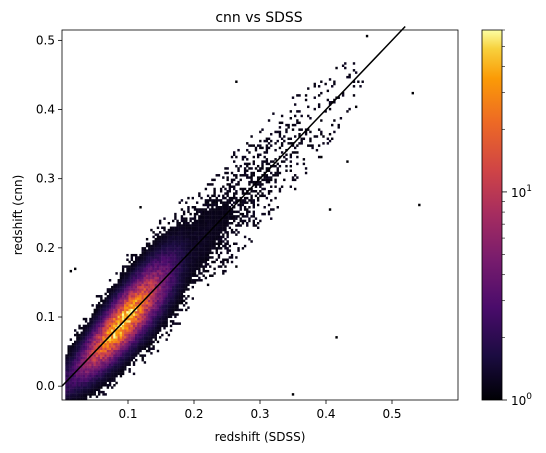 The image size is (546, 453). What do you see at coordinates (521, 400) in the screenshot?
I see `colorbar-tick-label: 100` at bounding box center [521, 400].